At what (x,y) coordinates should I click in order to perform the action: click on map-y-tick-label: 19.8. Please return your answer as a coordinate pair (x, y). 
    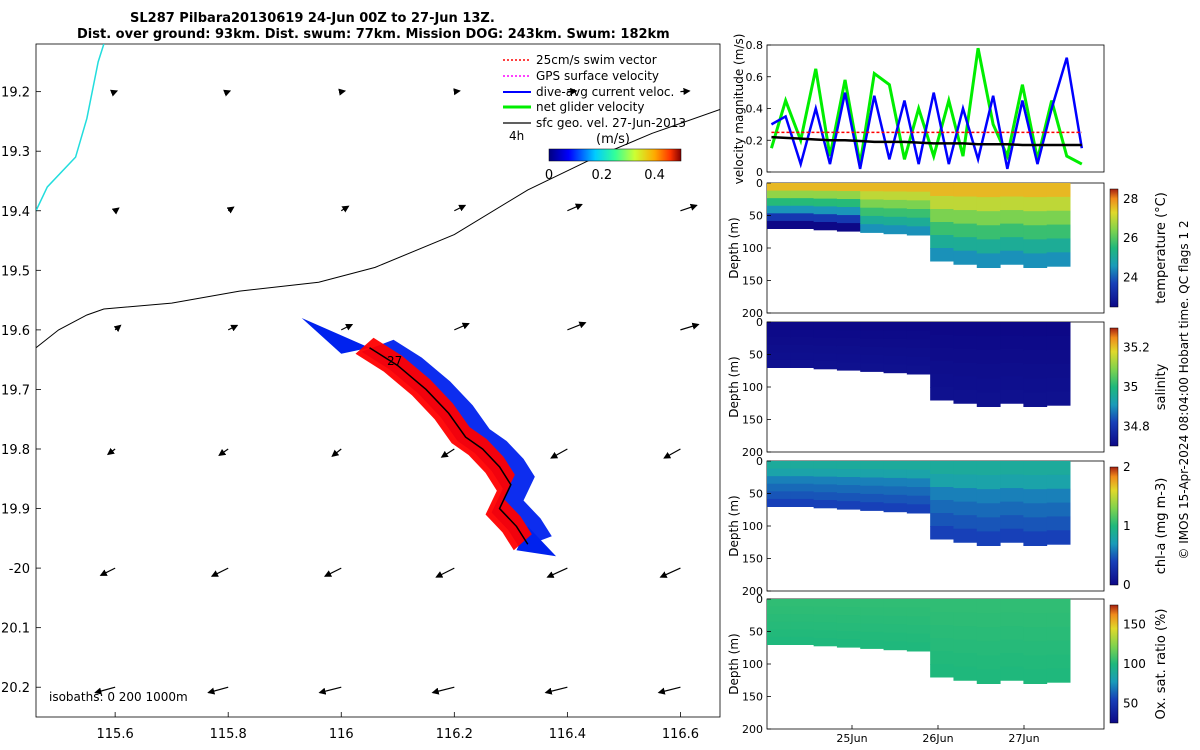
    Looking at the image, I should click on (15, 450).